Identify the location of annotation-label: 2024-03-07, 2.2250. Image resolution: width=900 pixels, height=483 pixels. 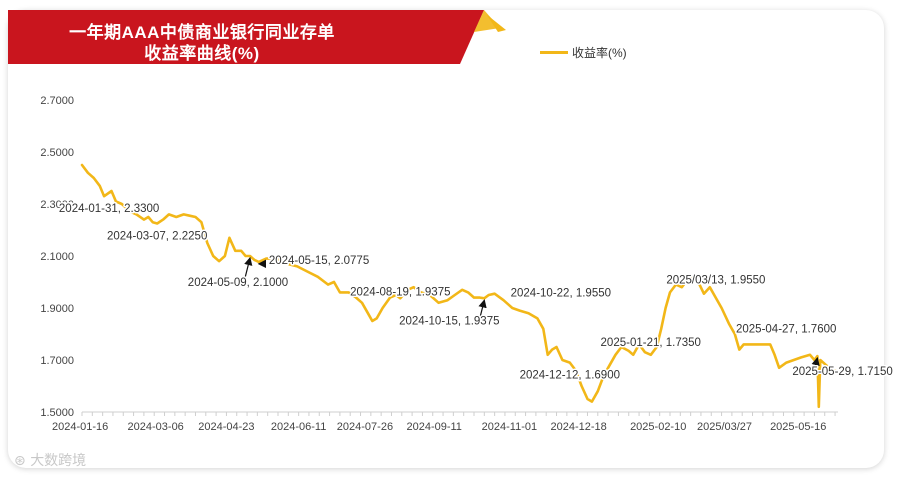
(157, 237).